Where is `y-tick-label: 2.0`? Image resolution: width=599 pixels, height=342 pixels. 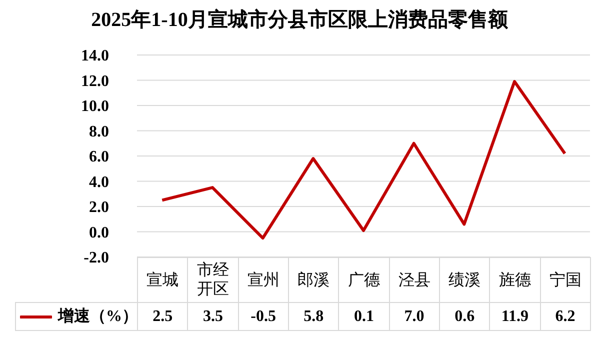
y-tick-label: 2.0 is located at coordinates (99, 207).